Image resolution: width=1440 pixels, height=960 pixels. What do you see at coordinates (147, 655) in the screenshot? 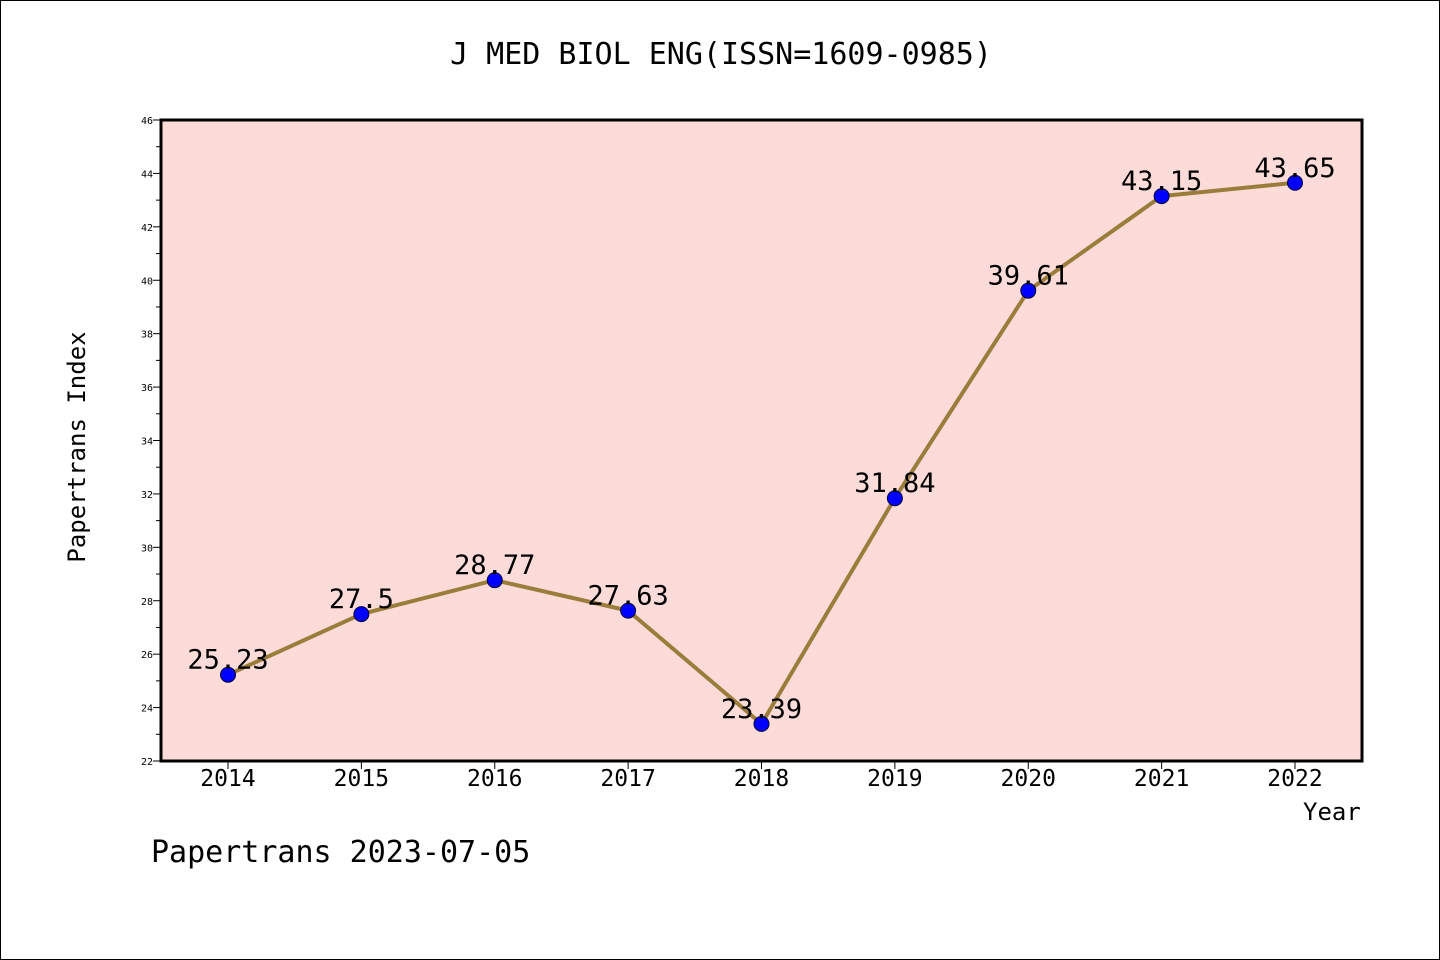
I see `y-tick-label: 26` at bounding box center [147, 655].